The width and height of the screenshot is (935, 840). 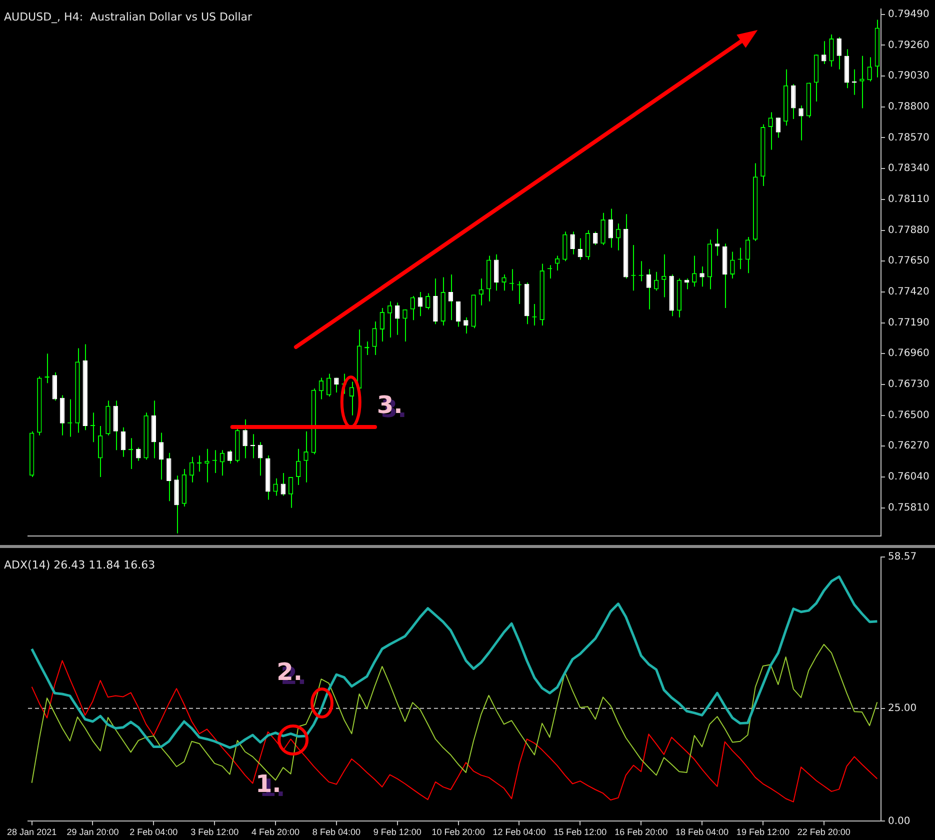 I want to click on y-tick-label: 0.77420, so click(x=909, y=292).